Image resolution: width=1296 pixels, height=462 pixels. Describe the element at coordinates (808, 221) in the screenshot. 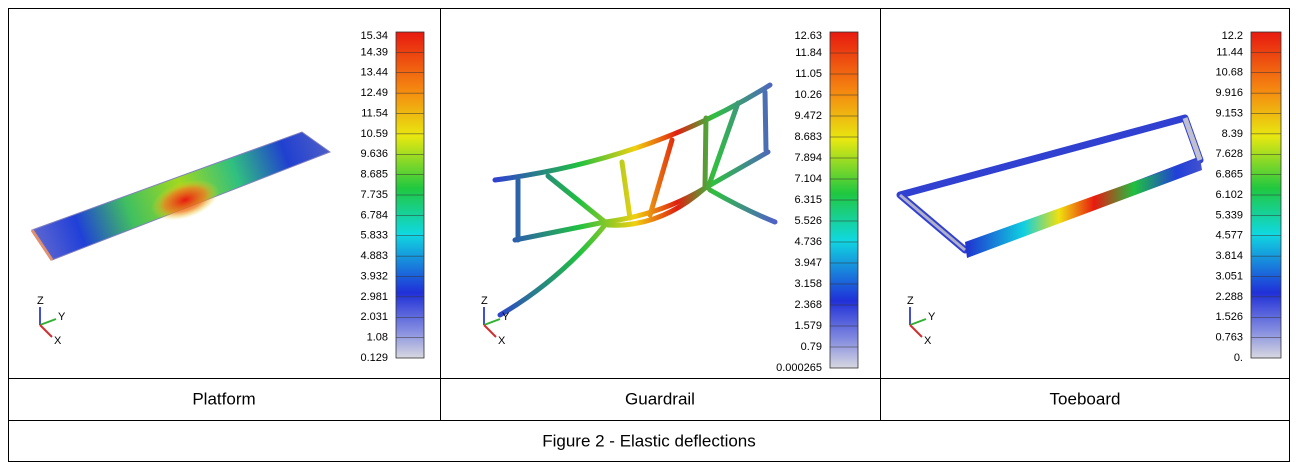

I see `colorbar-label: 5.526` at that location.